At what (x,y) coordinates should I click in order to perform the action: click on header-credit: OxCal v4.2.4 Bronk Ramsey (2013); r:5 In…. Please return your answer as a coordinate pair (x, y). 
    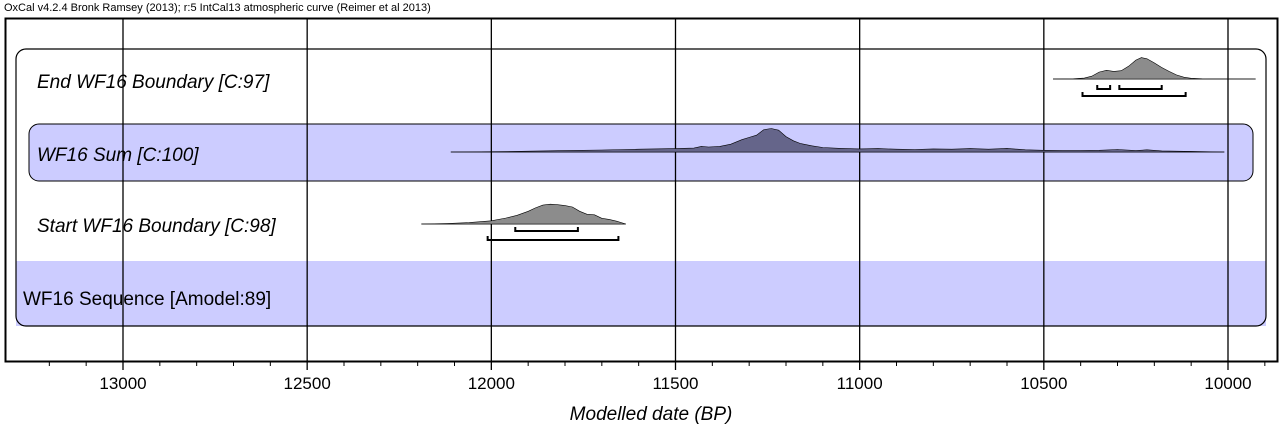
    Looking at the image, I should click on (217, 8).